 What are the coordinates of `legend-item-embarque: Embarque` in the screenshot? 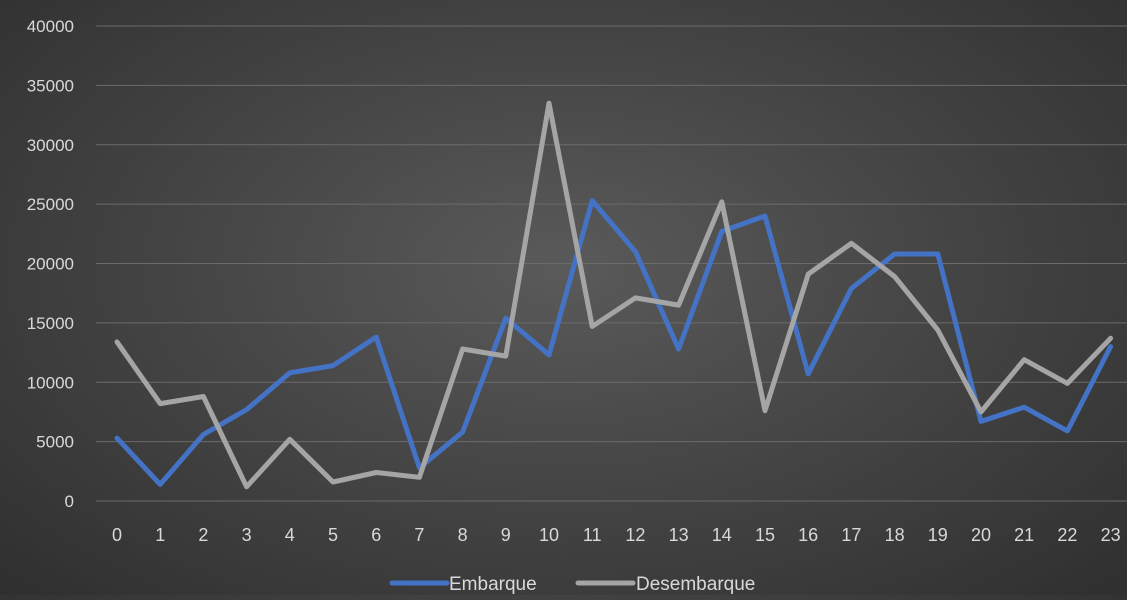 It's located at (463, 584).